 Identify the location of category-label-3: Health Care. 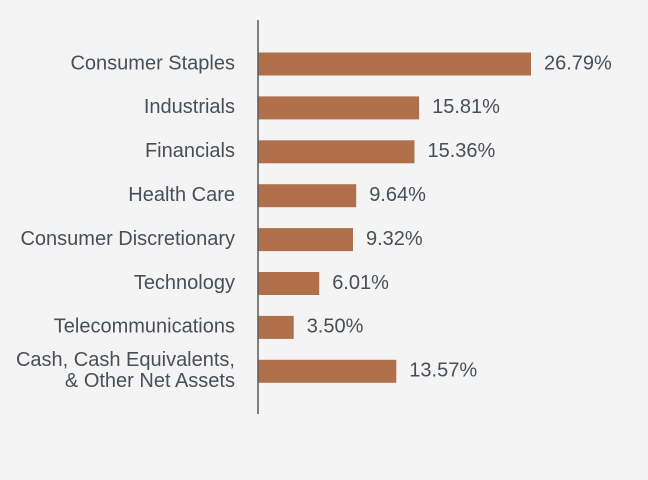
(181, 195).